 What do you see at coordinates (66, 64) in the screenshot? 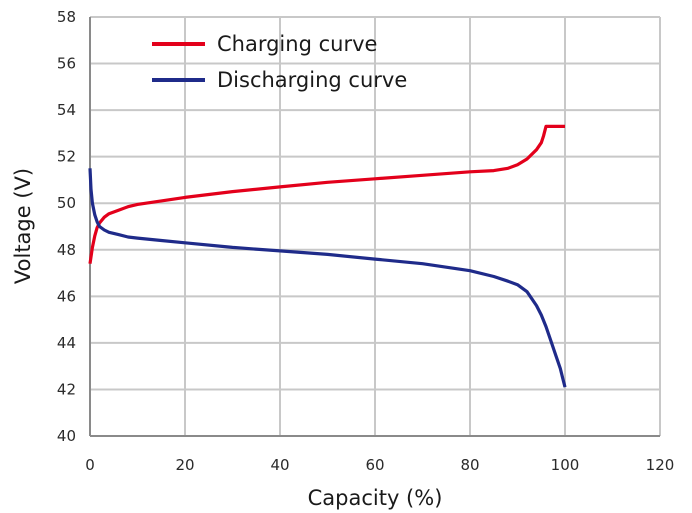
I see `y-tick-label: 56` at bounding box center [66, 64].